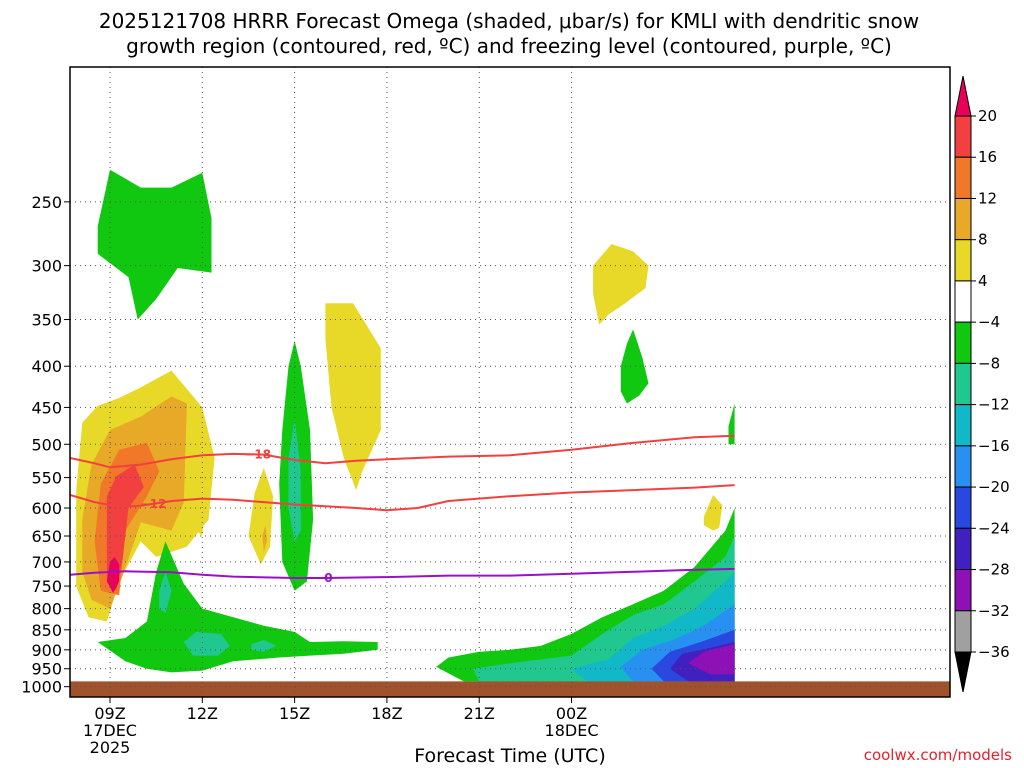 This screenshot has width=1024, height=768. I want to click on x-tick-label-00Z: 00Z, so click(571, 713).